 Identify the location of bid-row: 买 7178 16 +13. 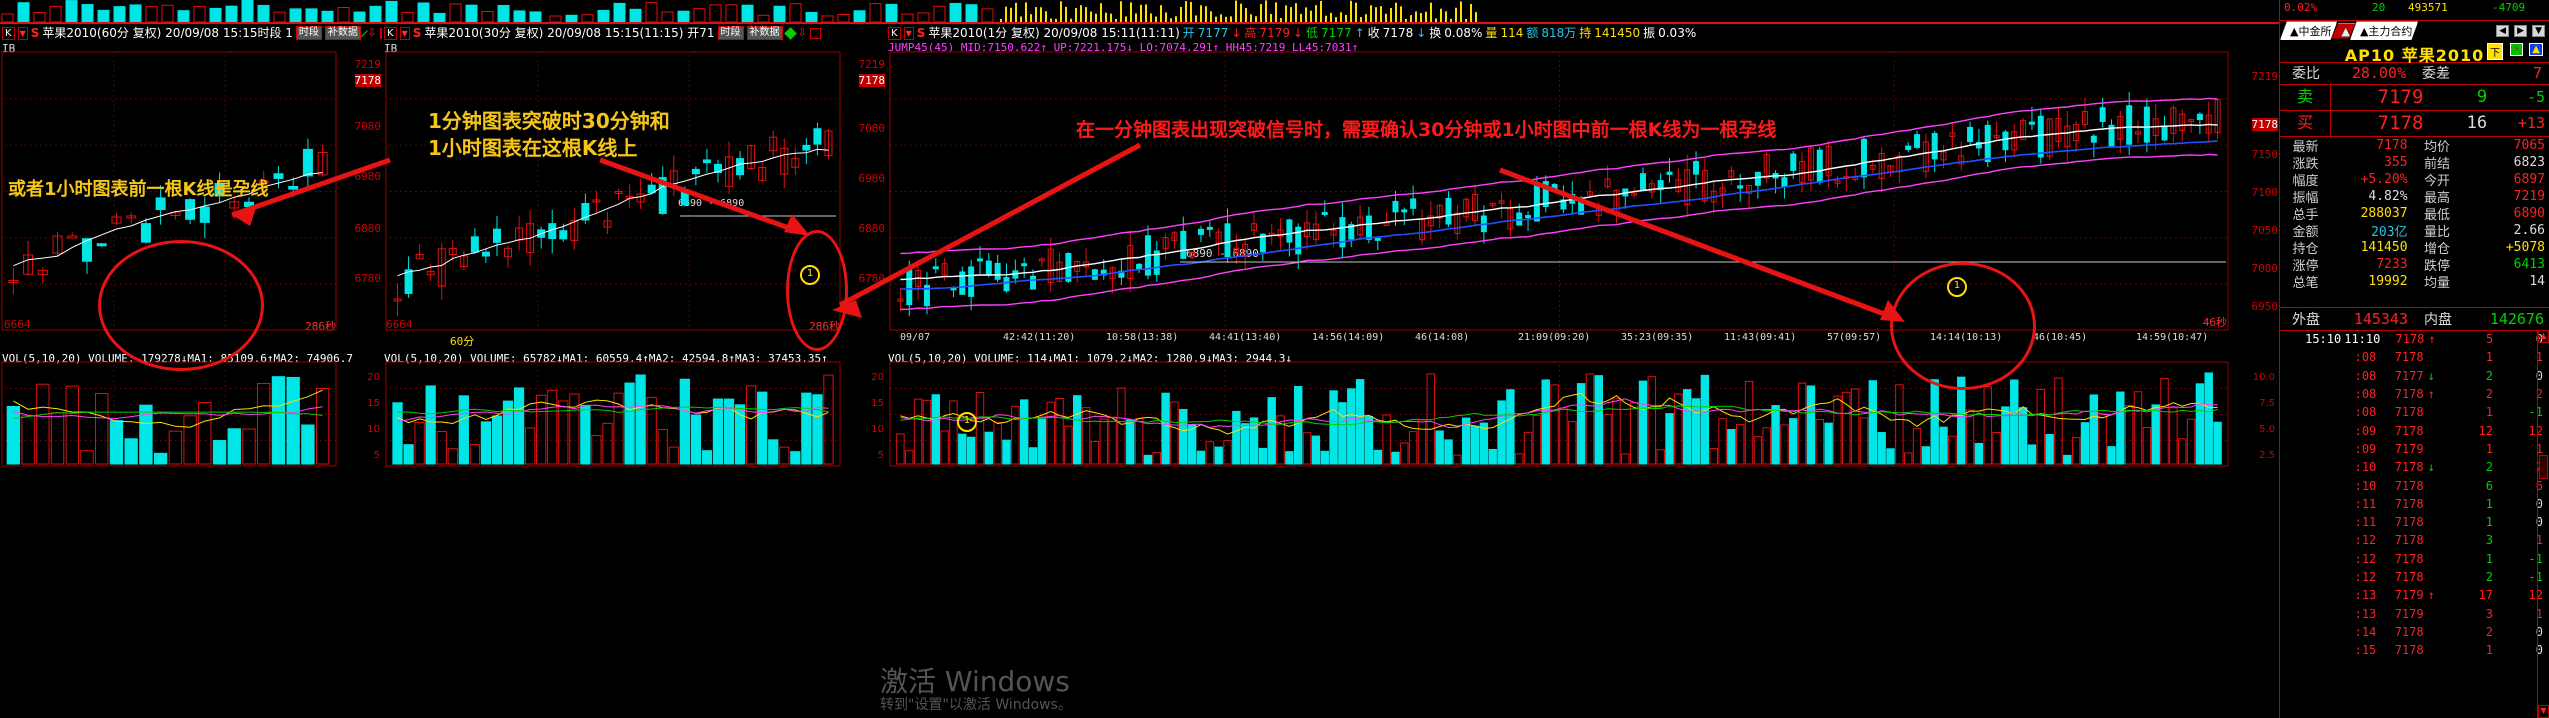
(2414, 123).